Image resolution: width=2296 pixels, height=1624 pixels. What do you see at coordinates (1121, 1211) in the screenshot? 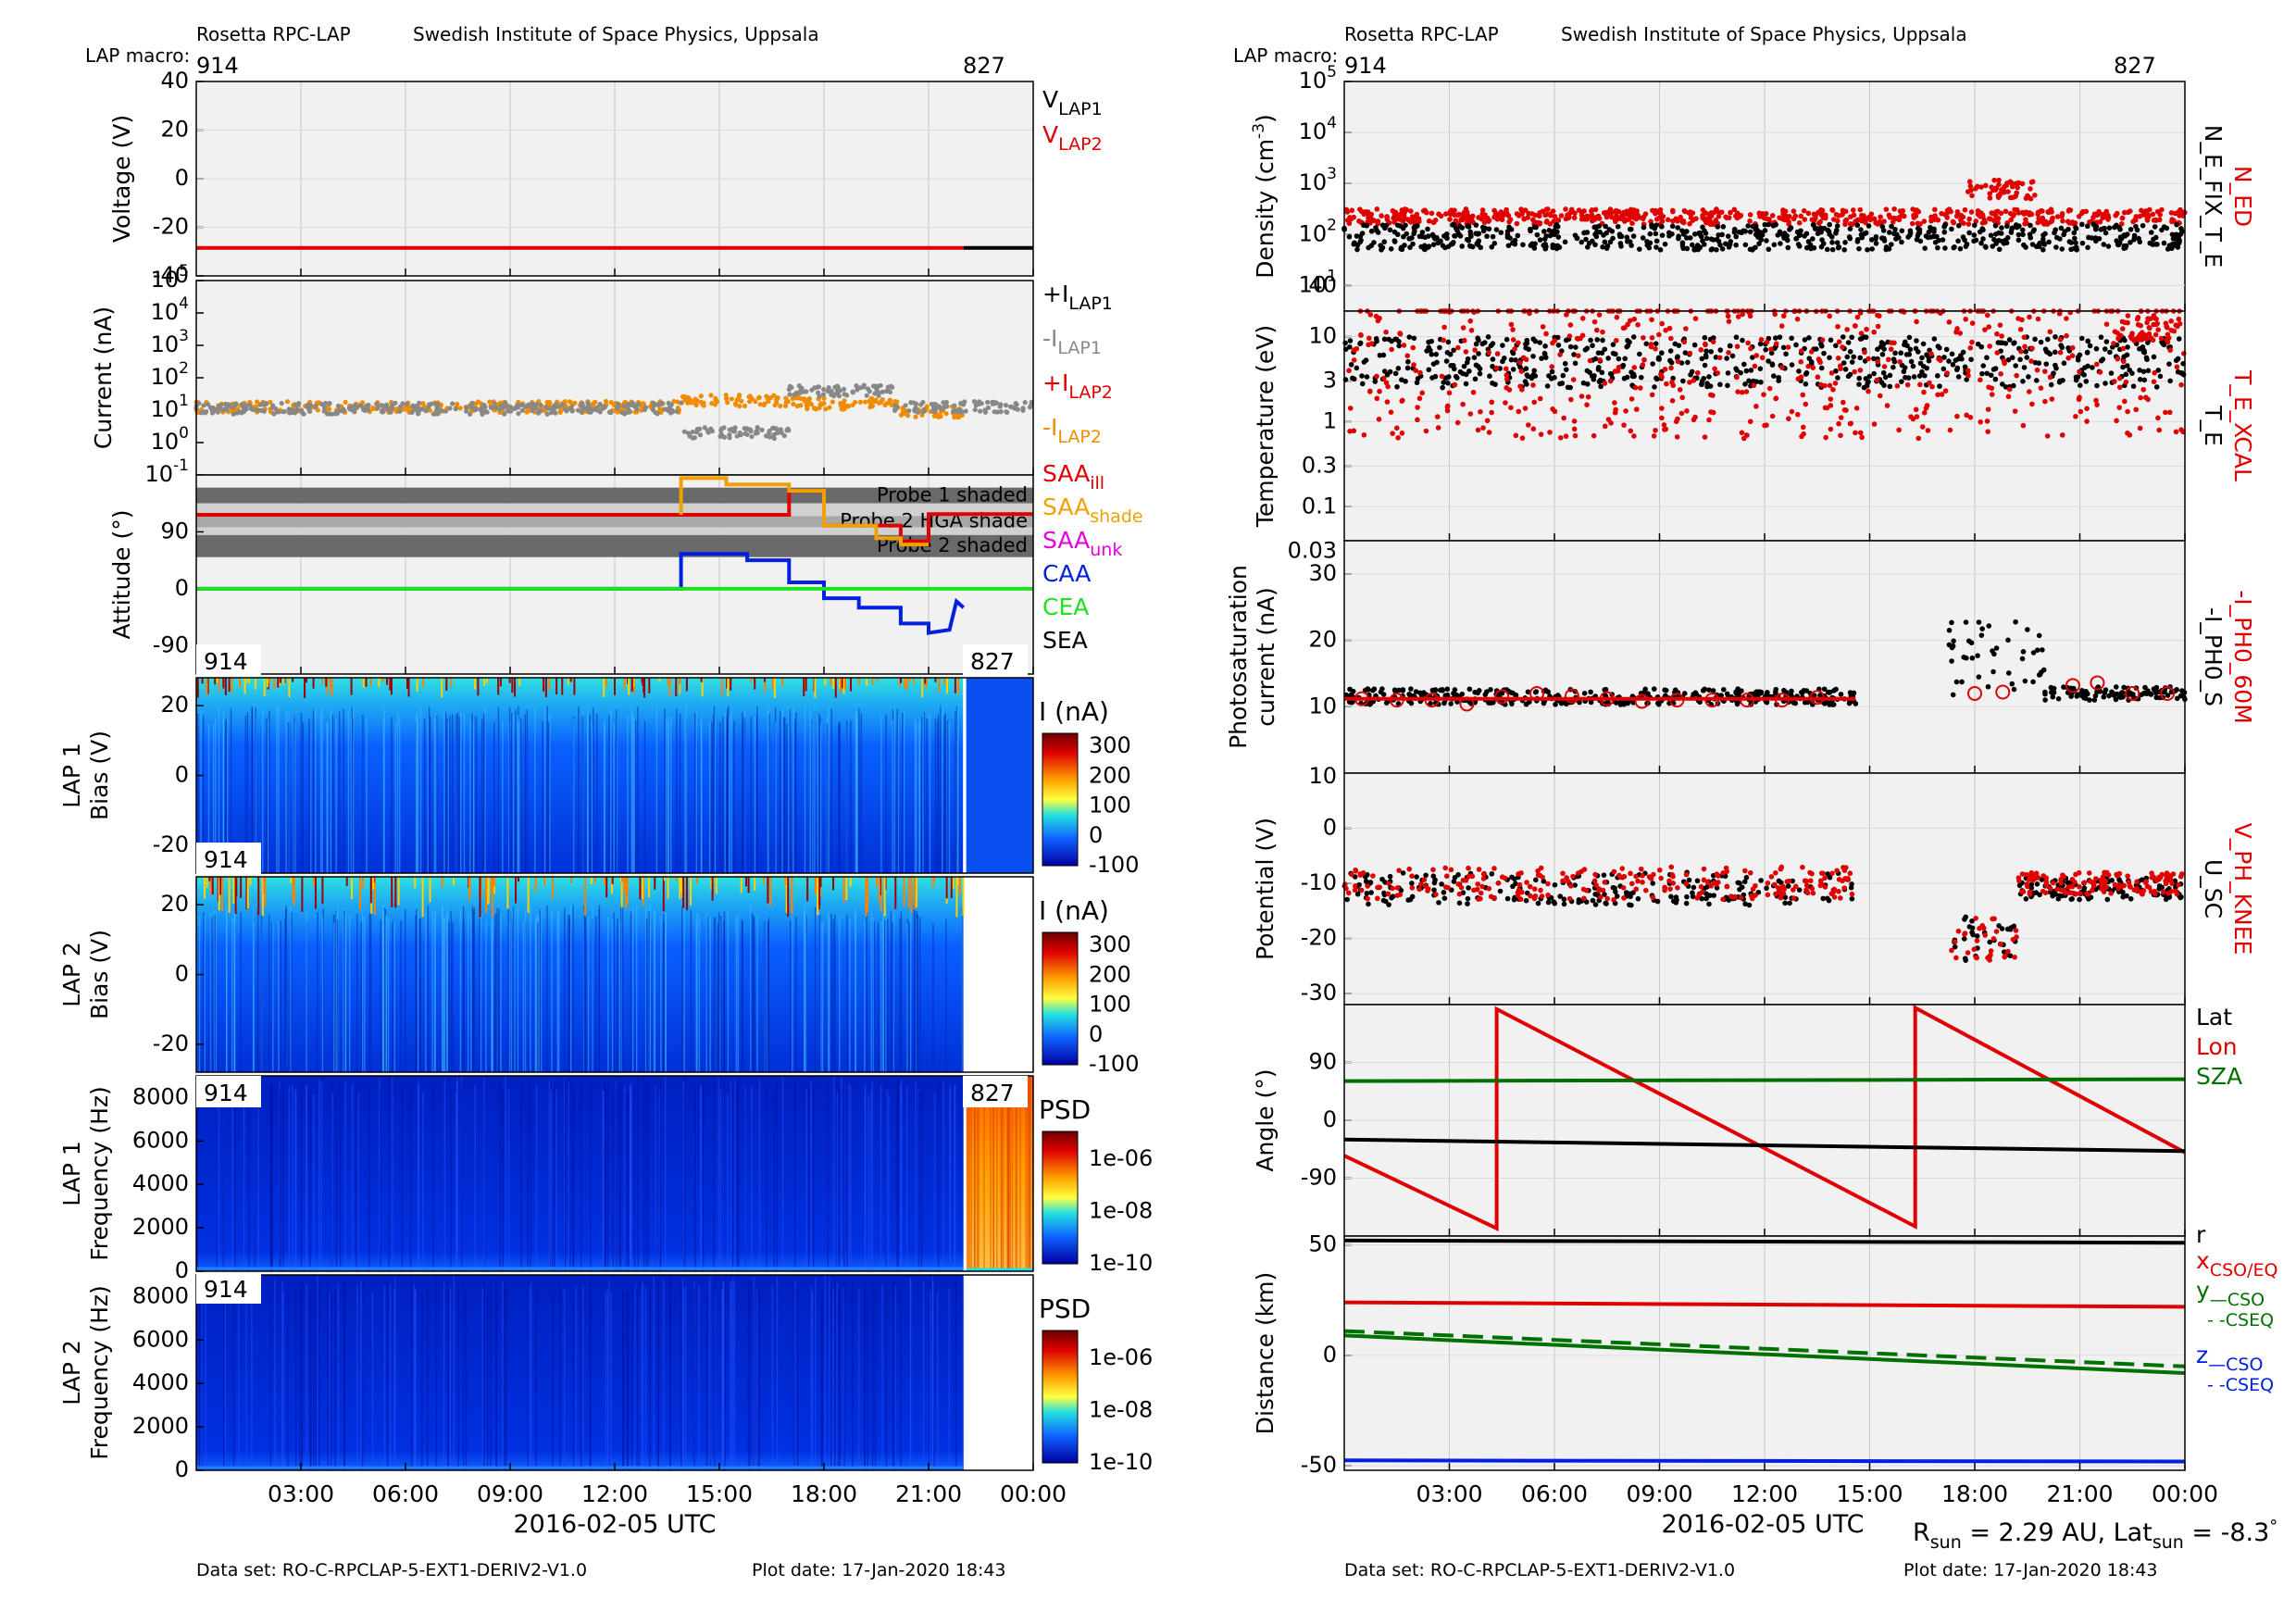
I see `lap1_freq-cbar-tick-label: 1e-08` at bounding box center [1121, 1211].